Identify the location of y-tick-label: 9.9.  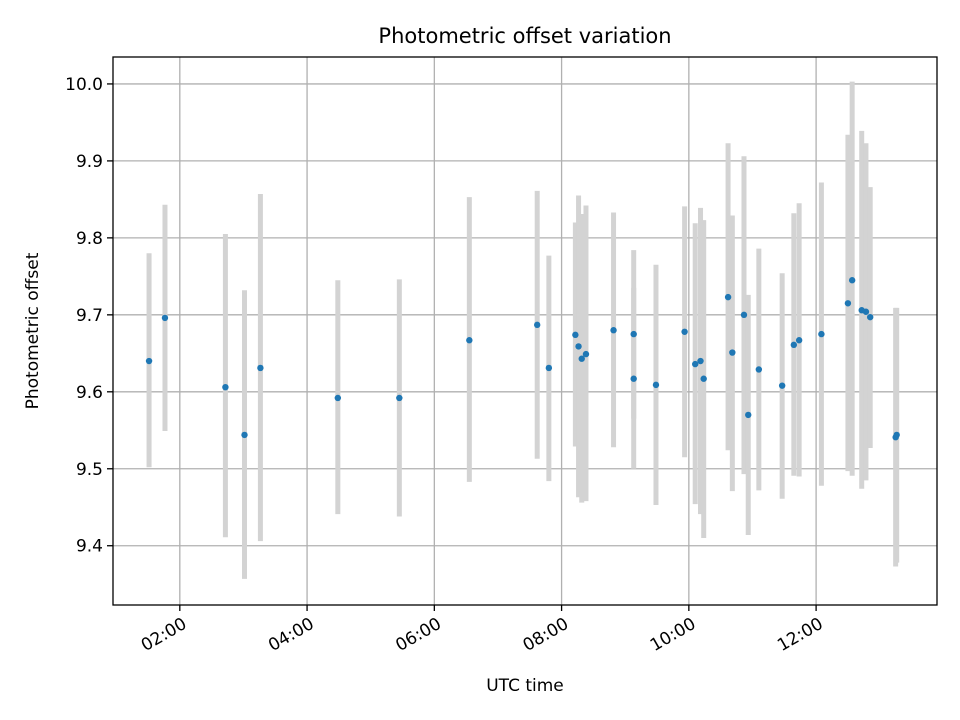
(89, 162).